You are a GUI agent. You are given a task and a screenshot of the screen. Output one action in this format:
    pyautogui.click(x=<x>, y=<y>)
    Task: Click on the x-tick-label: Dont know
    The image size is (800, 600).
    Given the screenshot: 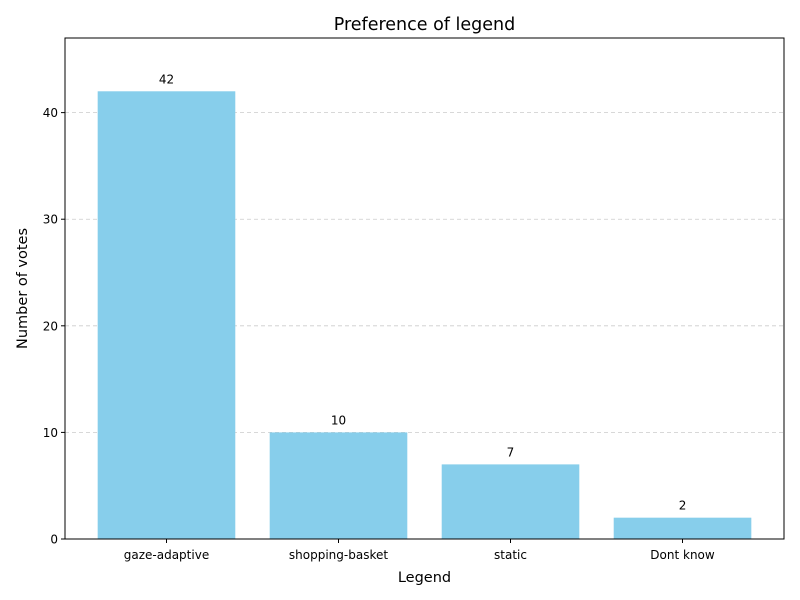 What is the action you would take?
    pyautogui.click(x=682, y=555)
    